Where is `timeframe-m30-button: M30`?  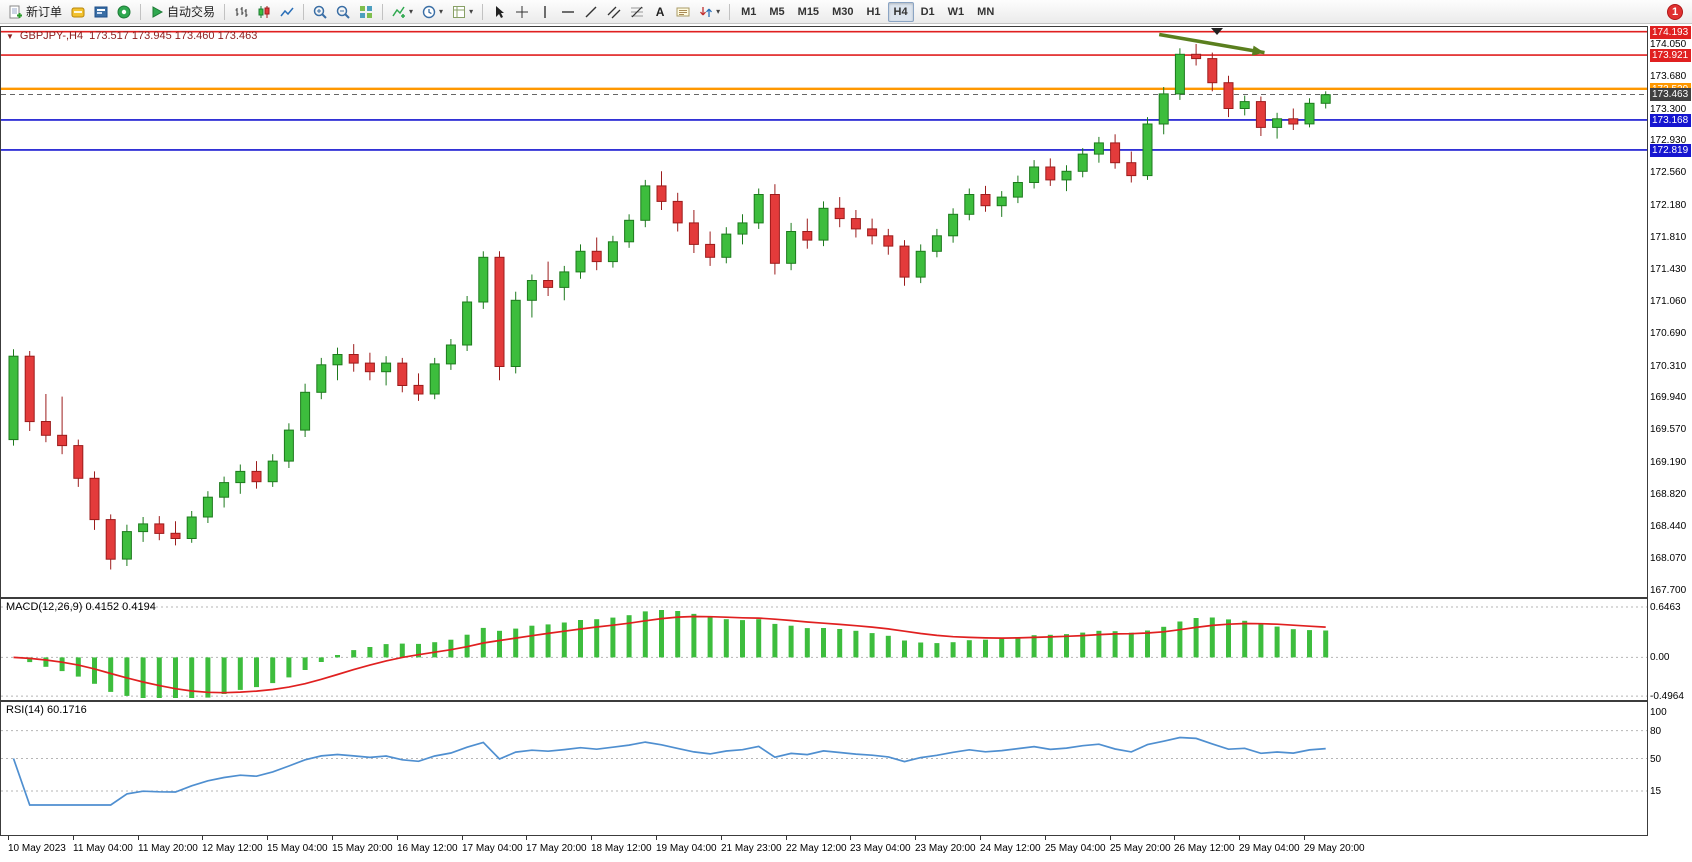 timeframe-m30-button: M30 is located at coordinates (842, 12).